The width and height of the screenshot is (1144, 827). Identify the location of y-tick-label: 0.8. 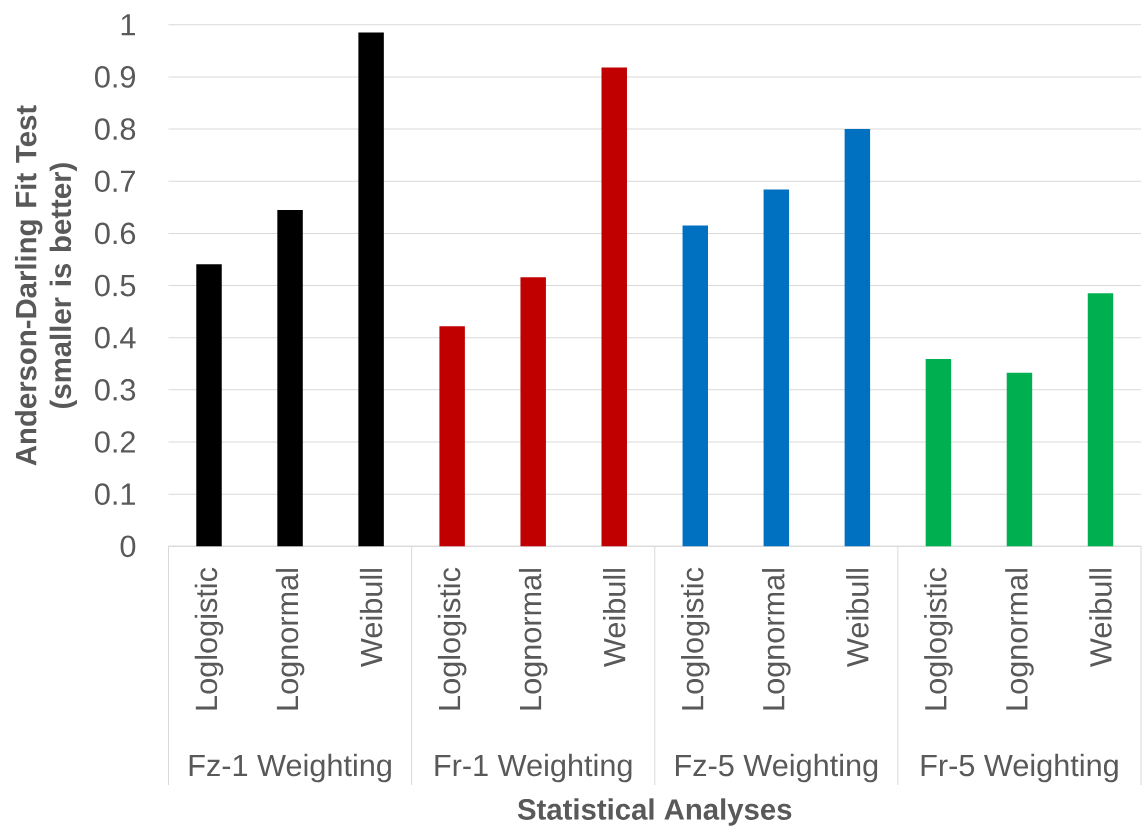
(115, 129).